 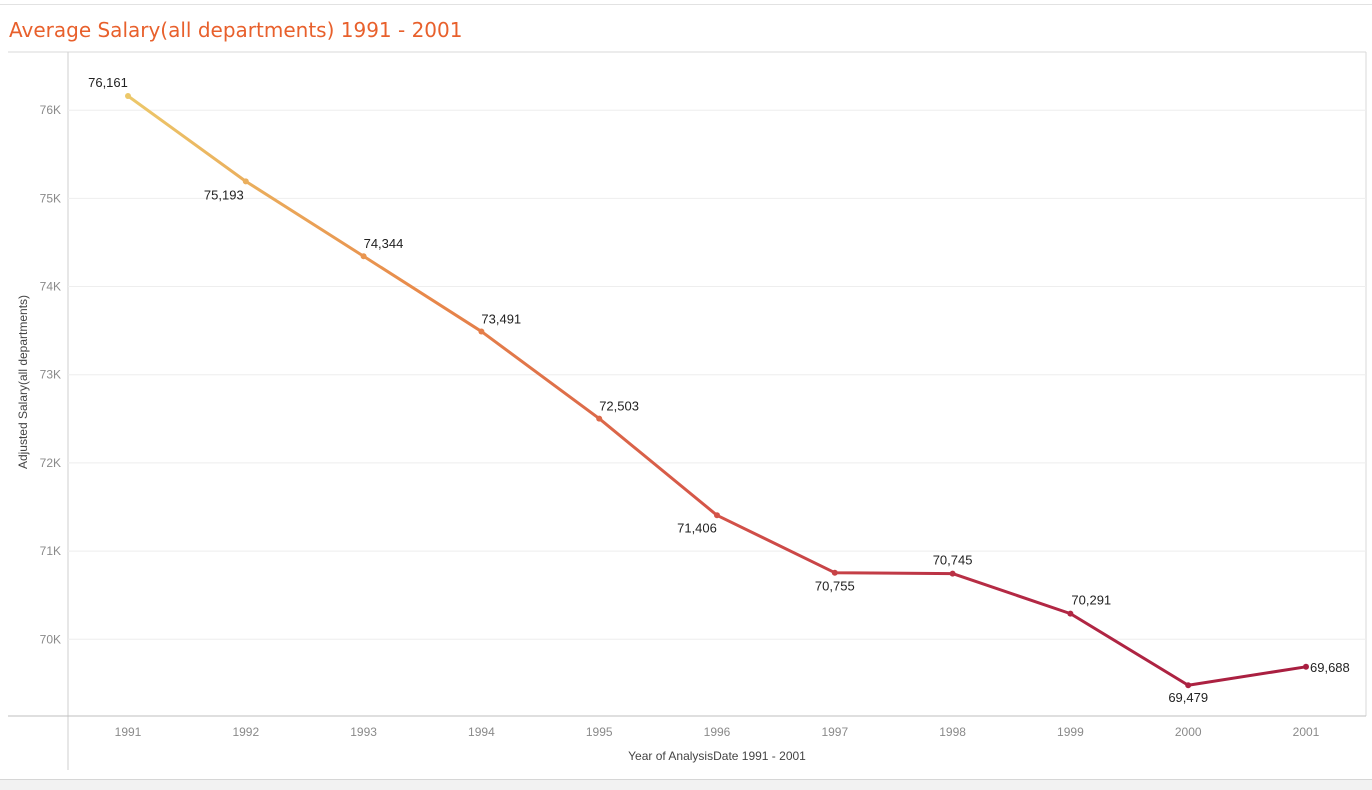 What do you see at coordinates (501, 318) in the screenshot?
I see `data-label-1994: 73,491` at bounding box center [501, 318].